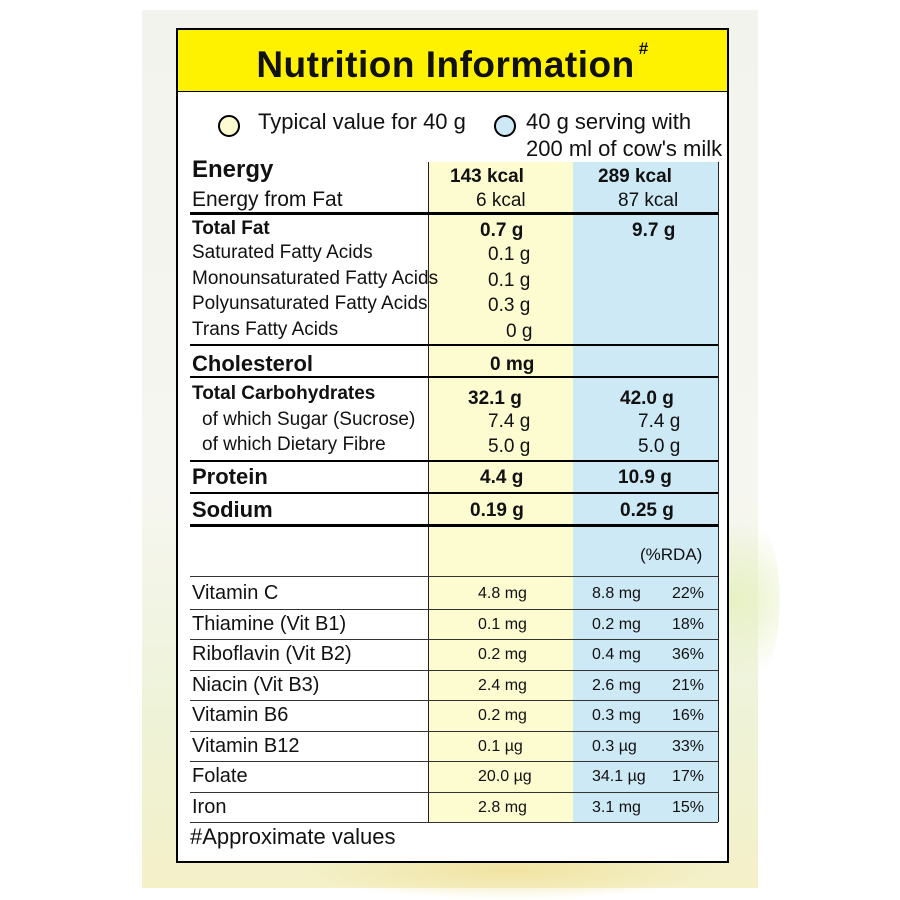  Describe the element at coordinates (265, 329) in the screenshot. I see `fat-row-label: Trans Fatty Acids` at that location.